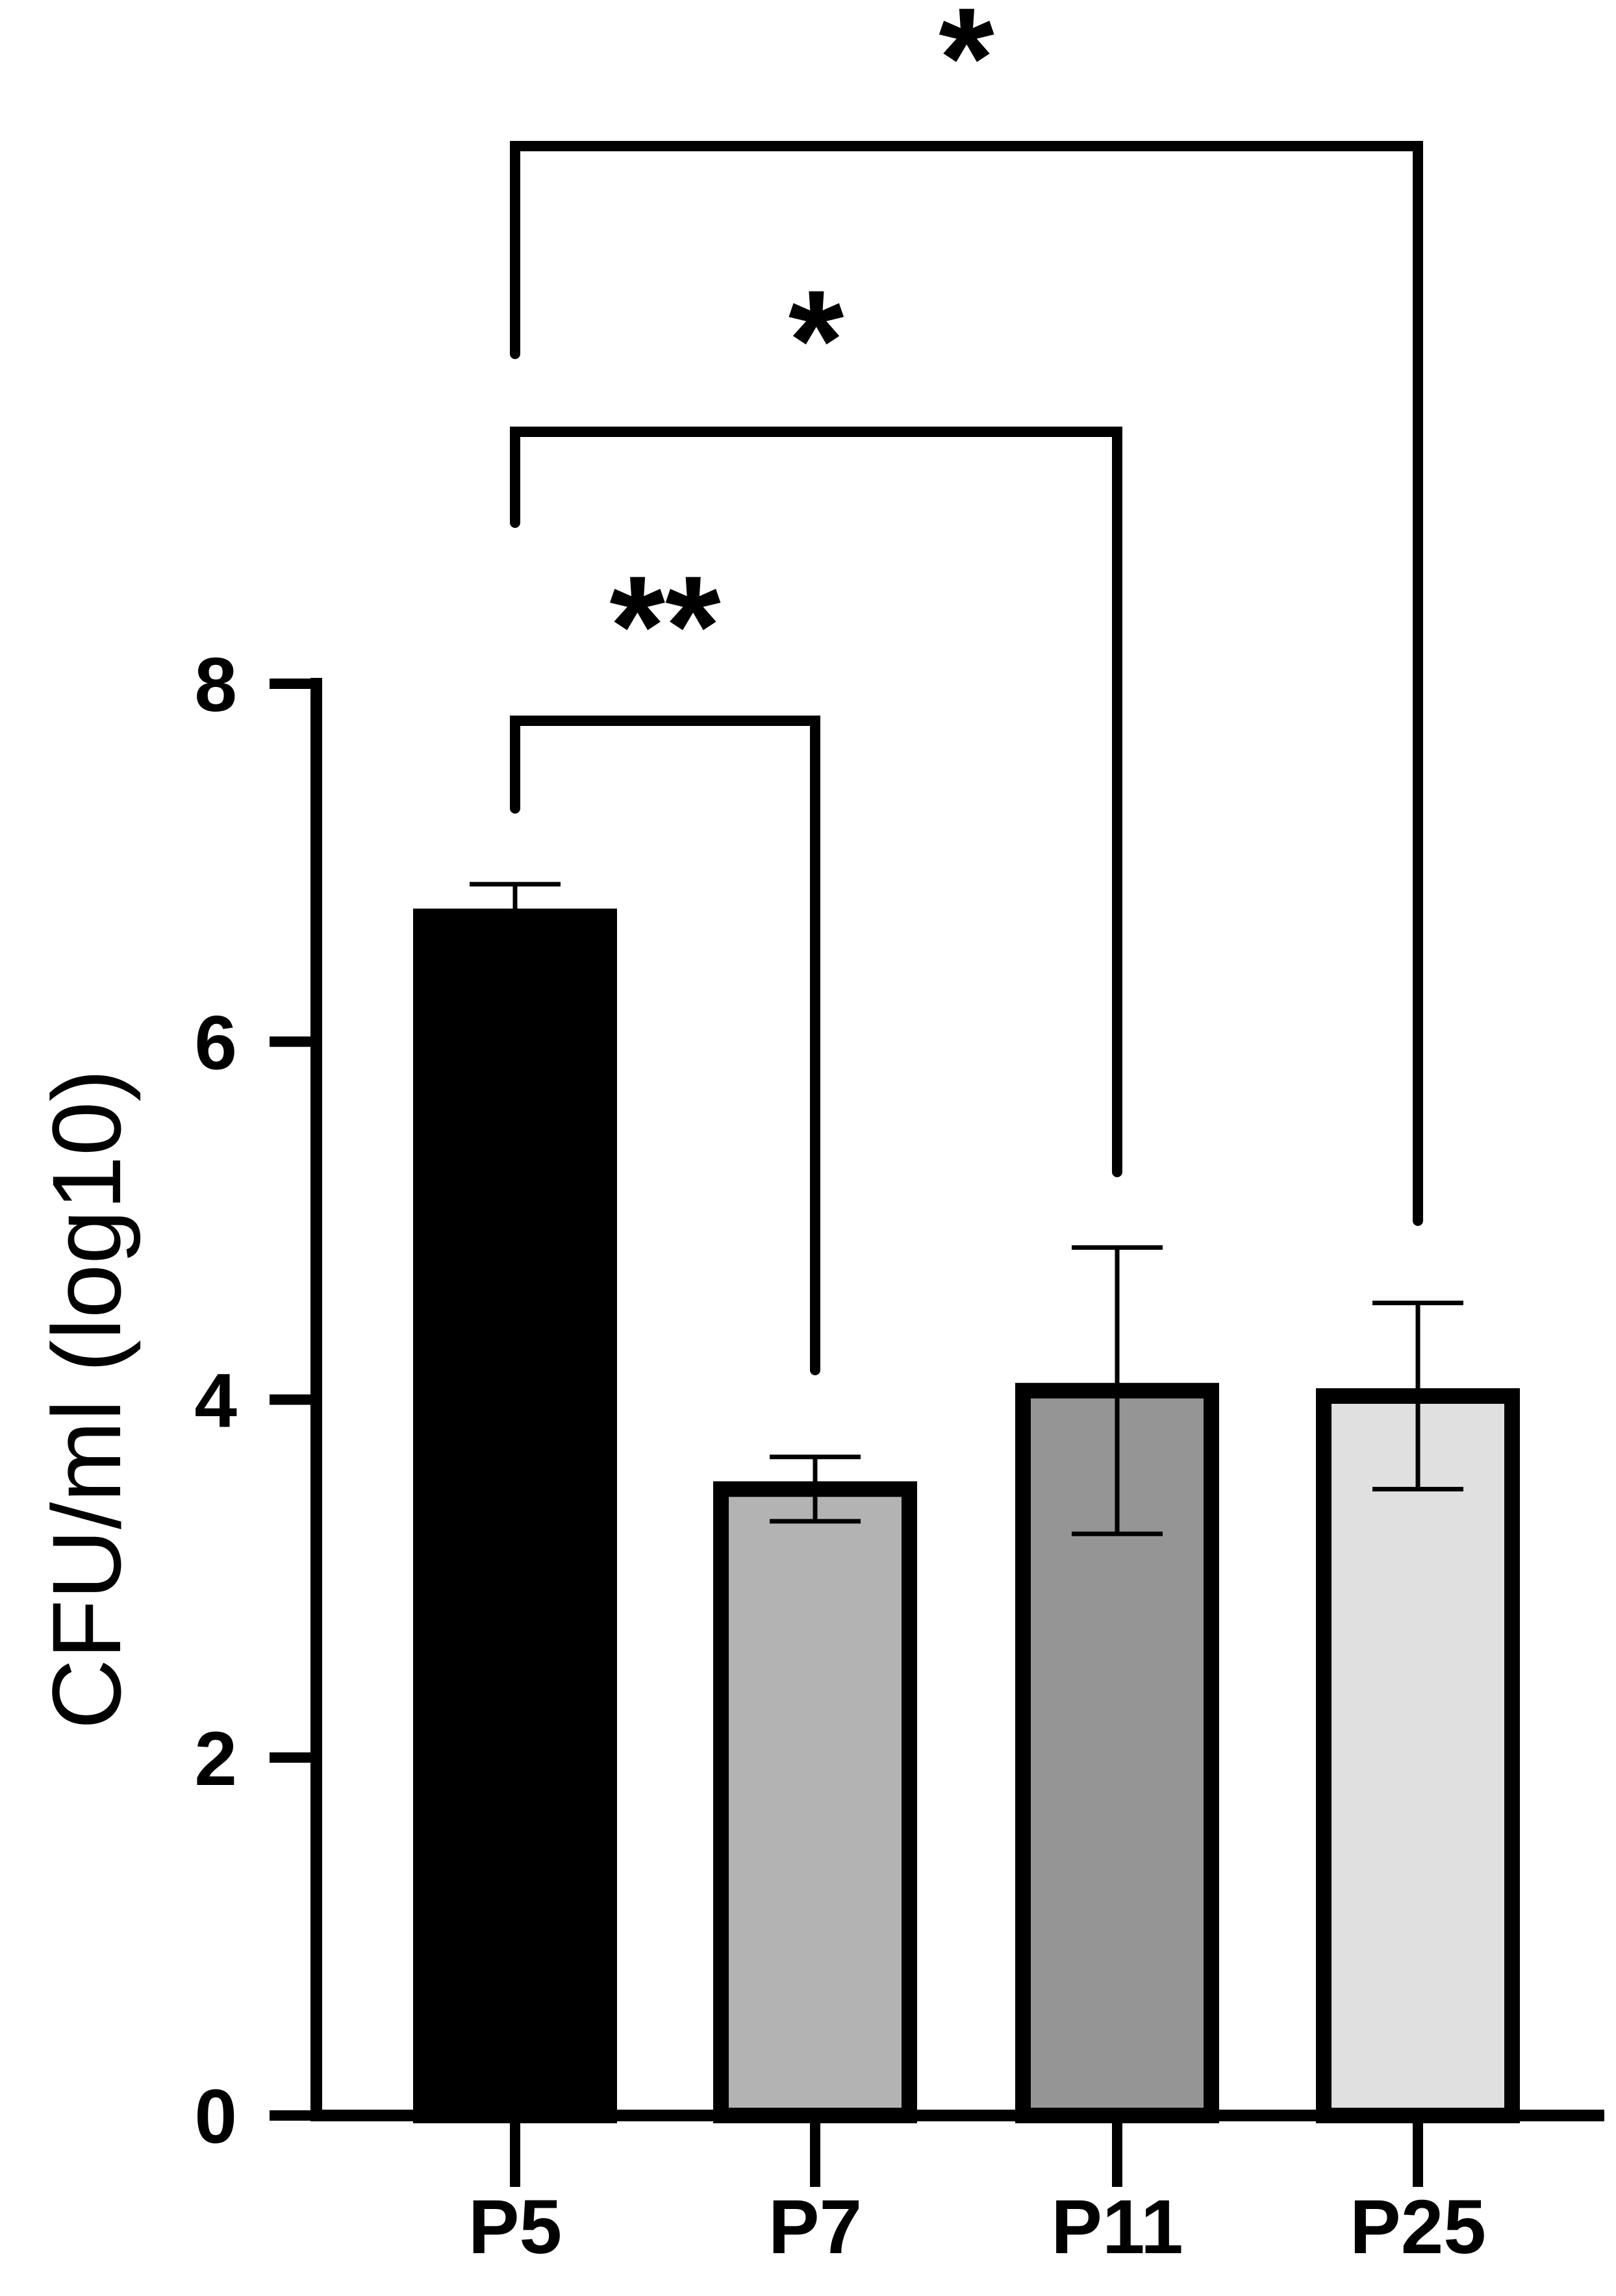  Describe the element at coordinates (215, 685) in the screenshot. I see `y-tick-label: 8` at that location.